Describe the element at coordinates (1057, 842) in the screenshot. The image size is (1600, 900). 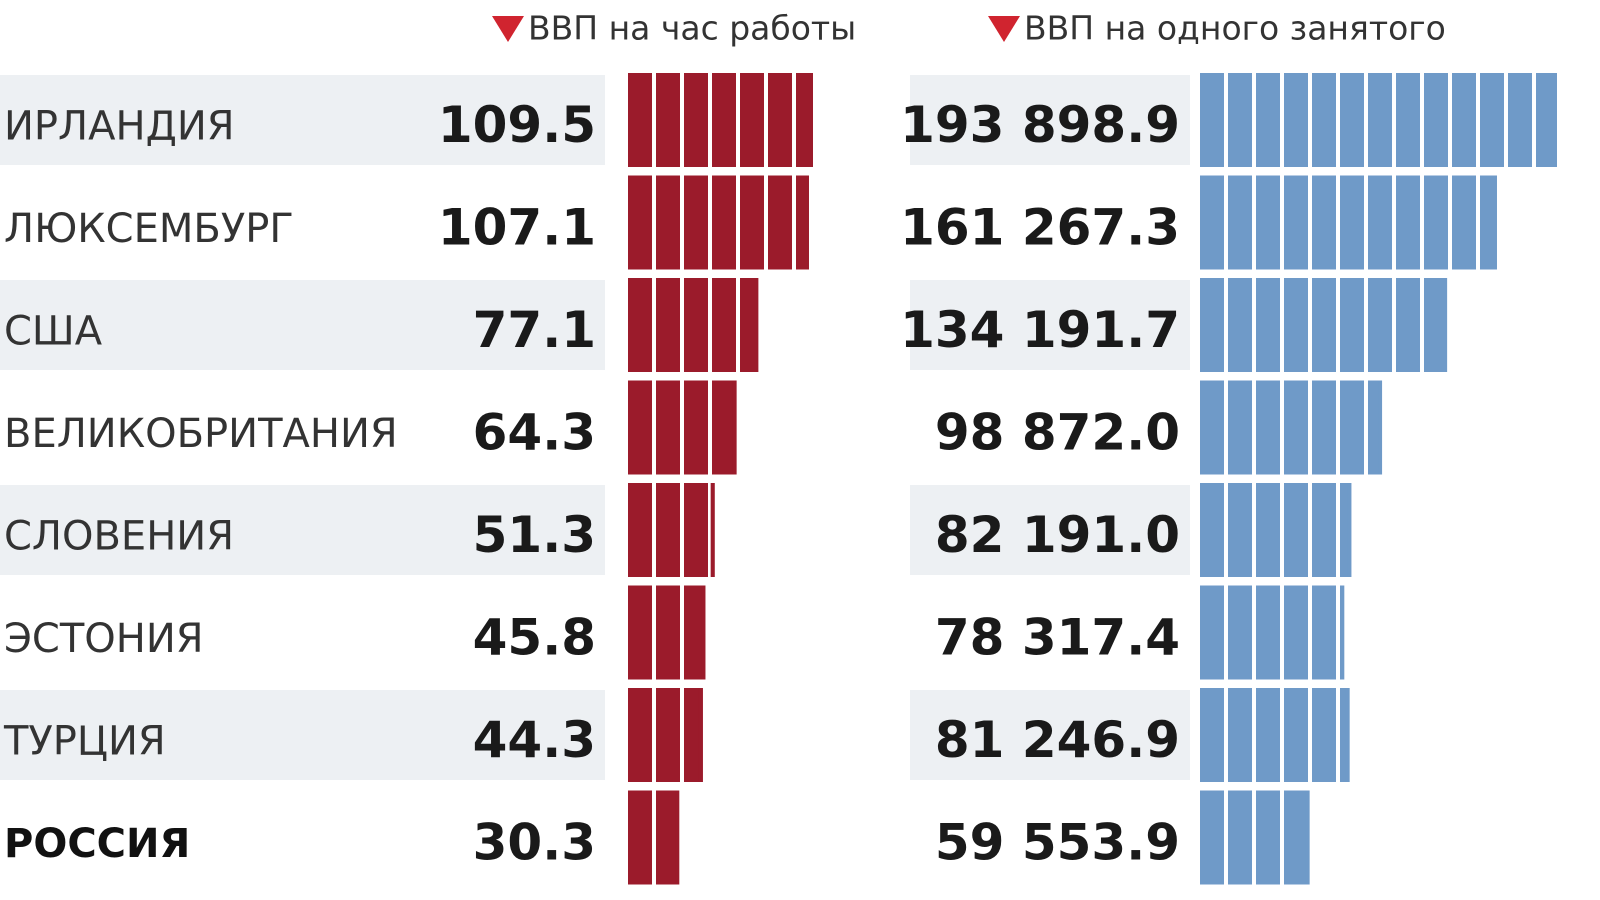
I see `value-label: 59 553.9` at that location.